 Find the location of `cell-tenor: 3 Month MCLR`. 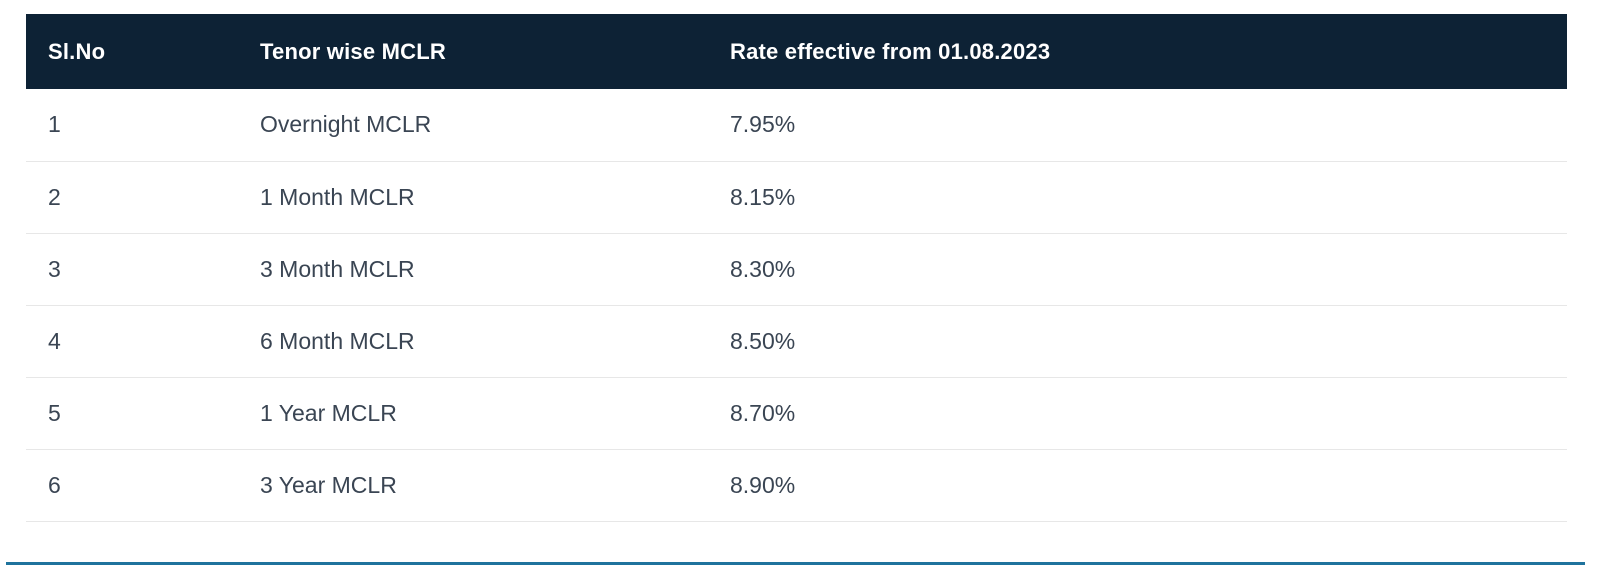

cell-tenor: 3 Month MCLR is located at coordinates (487, 269).